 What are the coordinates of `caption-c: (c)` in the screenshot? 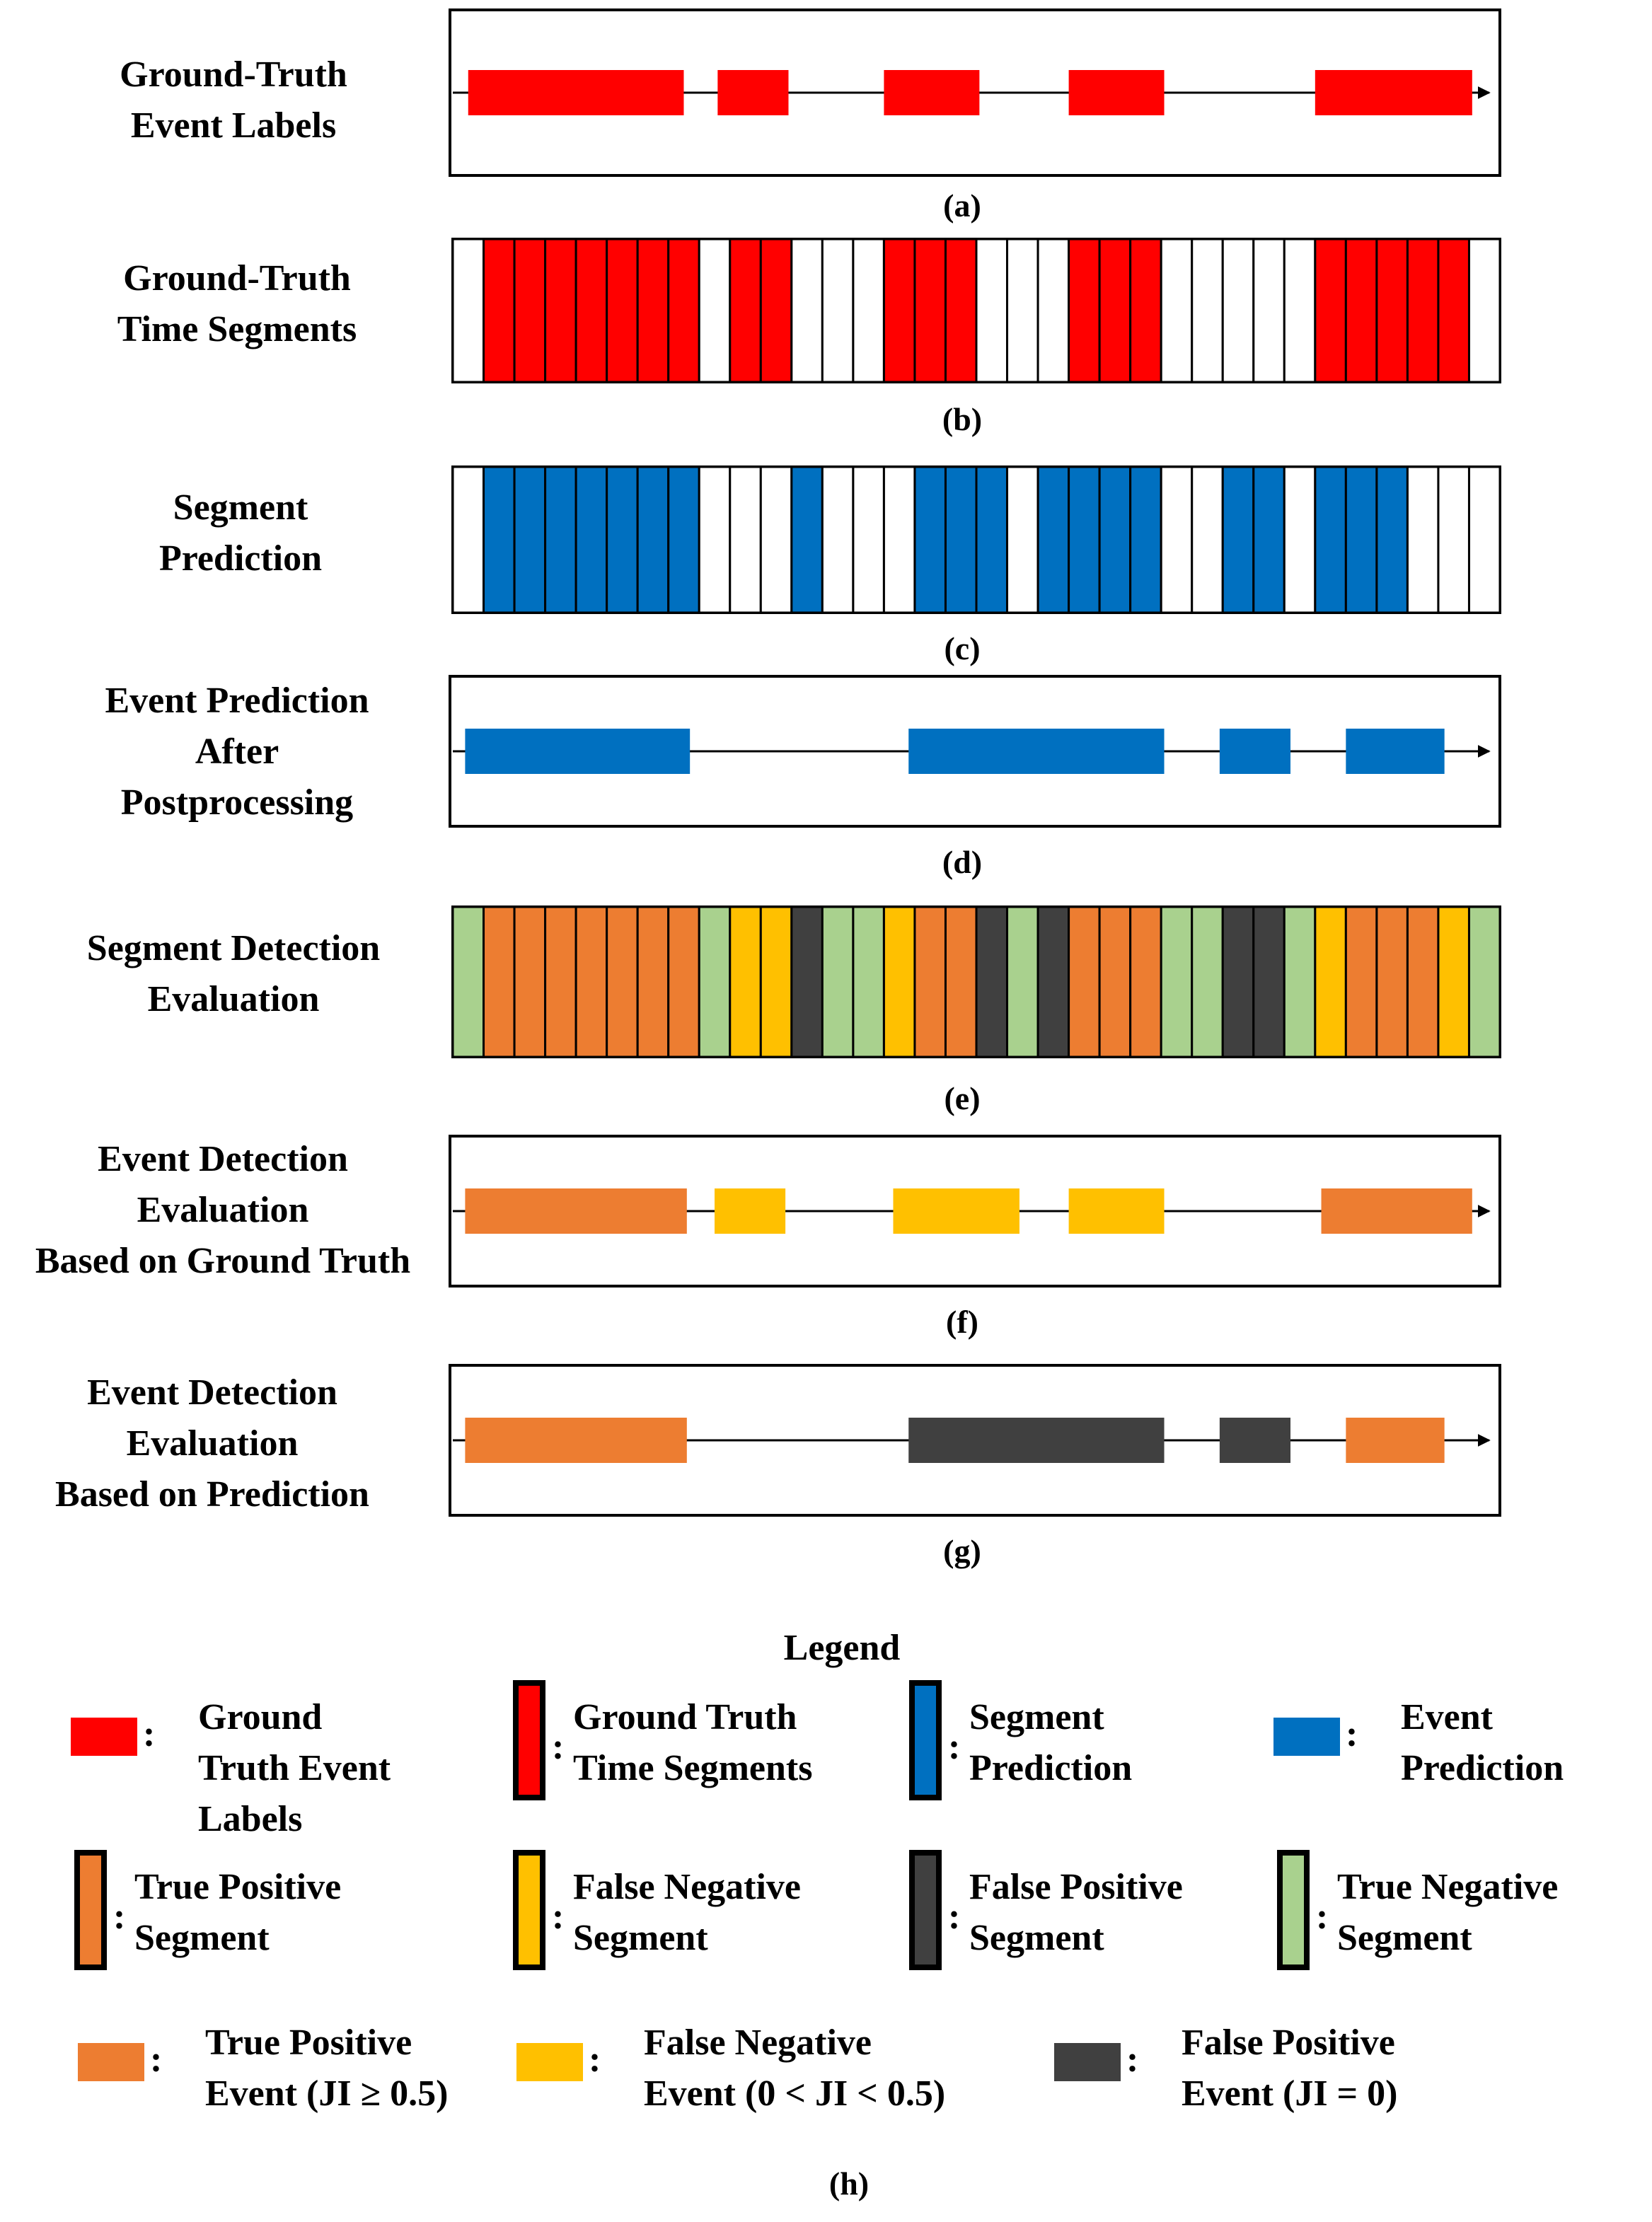 It's located at (962, 648).